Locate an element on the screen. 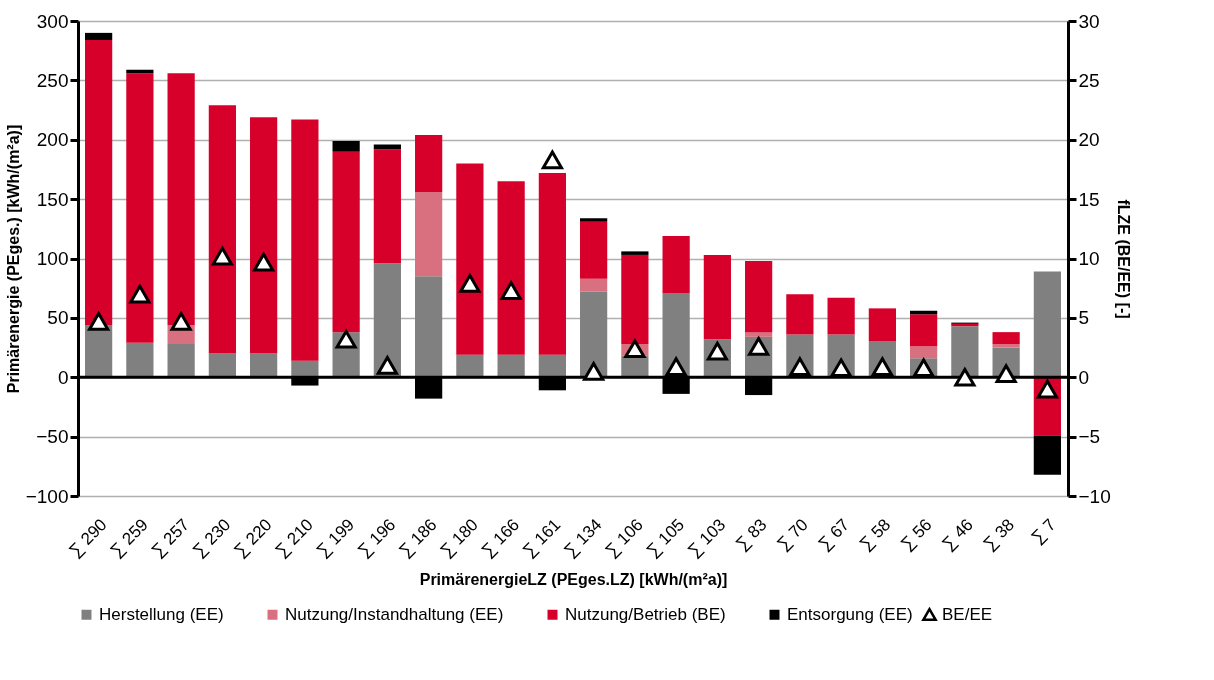 The width and height of the screenshot is (1214, 680). y-tick-label: 50 is located at coordinates (58, 318).